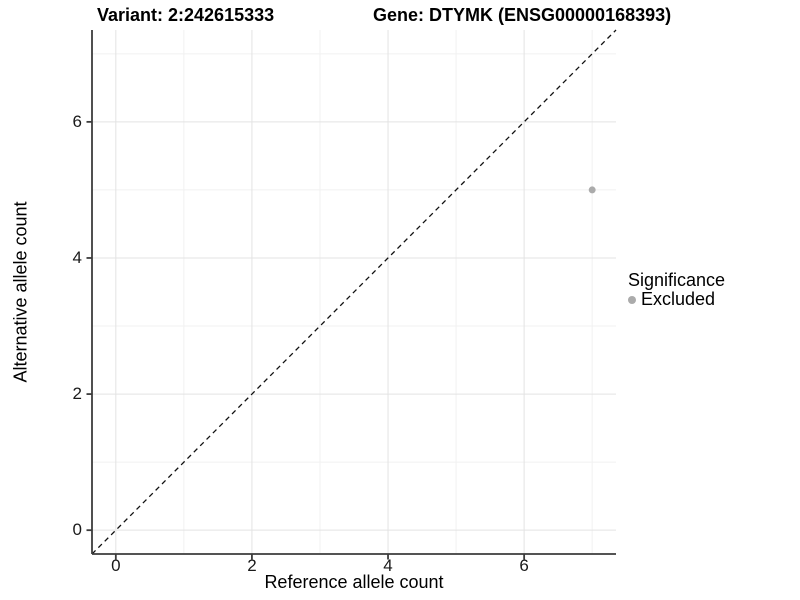 This screenshot has height=600, width=800. Describe the element at coordinates (186, 15) in the screenshot. I see `variant-title: Variant: 2:242615333` at that location.